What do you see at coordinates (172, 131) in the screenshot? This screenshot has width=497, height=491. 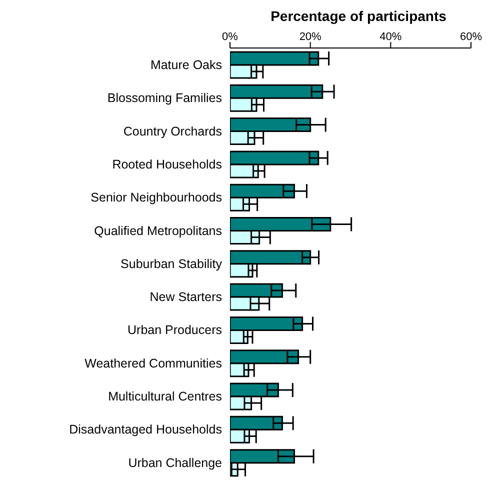 I see `y-tick-label: Country Orchards` at bounding box center [172, 131].